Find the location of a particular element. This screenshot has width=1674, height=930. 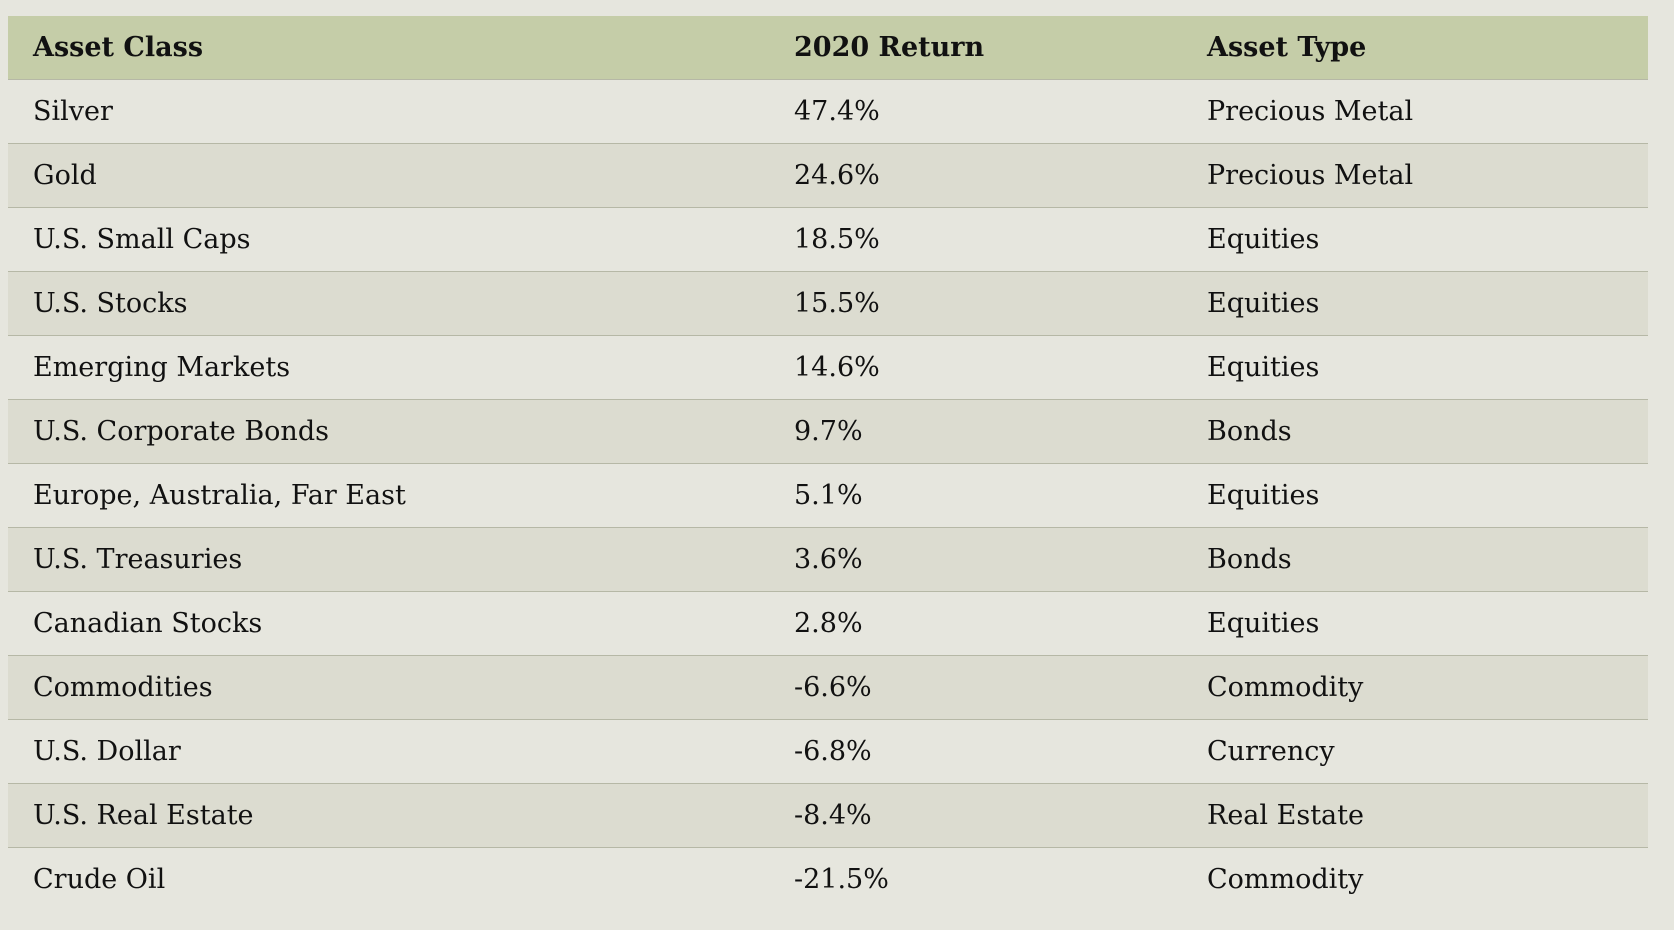

table-cell: U.S. Treasuries is located at coordinates (388, 559).